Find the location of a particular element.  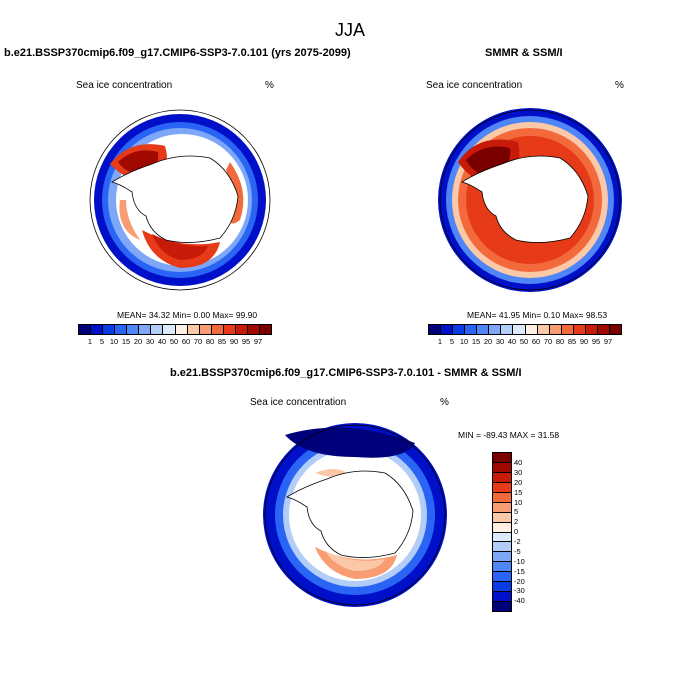

panel-2-colorbar-labels: 1 5 10 15 20 30 40 50 60 70 80 85 90 95 97 is located at coordinates (521, 341).